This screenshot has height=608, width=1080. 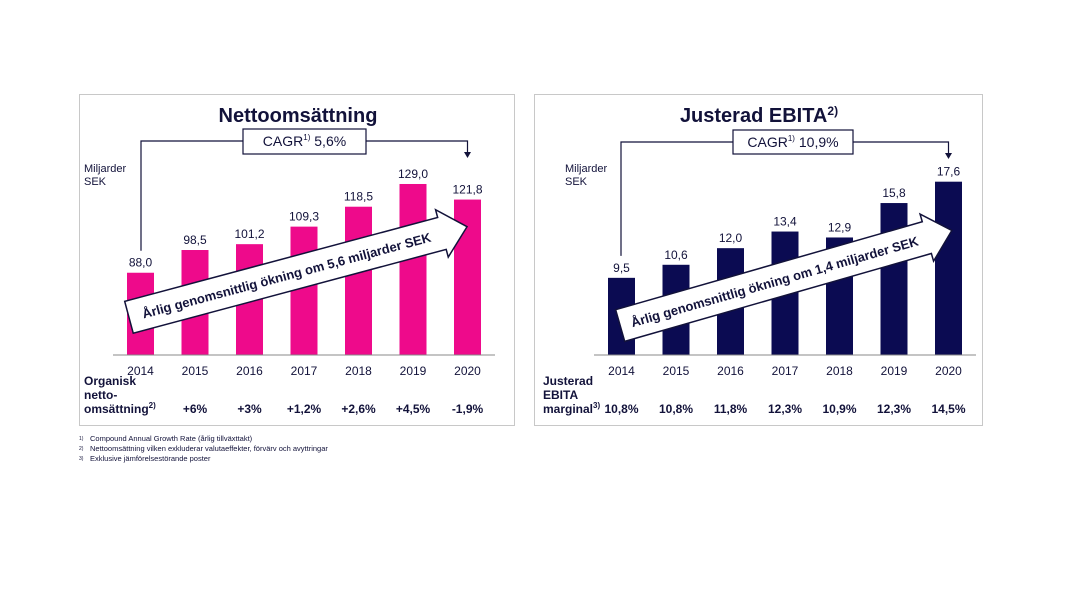 What do you see at coordinates (195, 409) in the screenshot?
I see `row-value: +6%` at bounding box center [195, 409].